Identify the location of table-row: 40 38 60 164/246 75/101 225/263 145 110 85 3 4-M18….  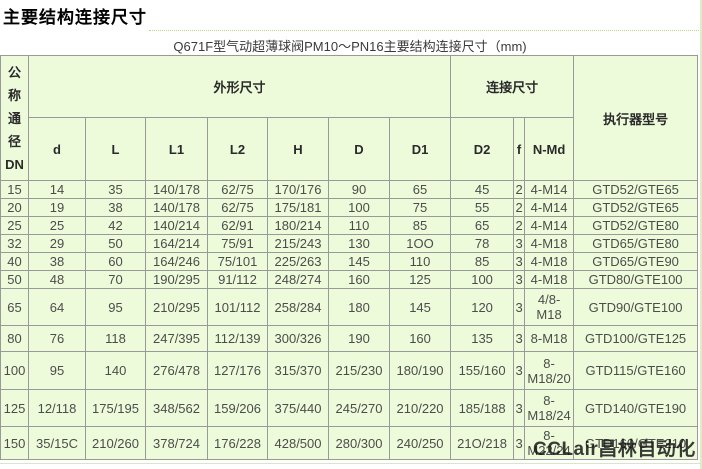
(349, 261).